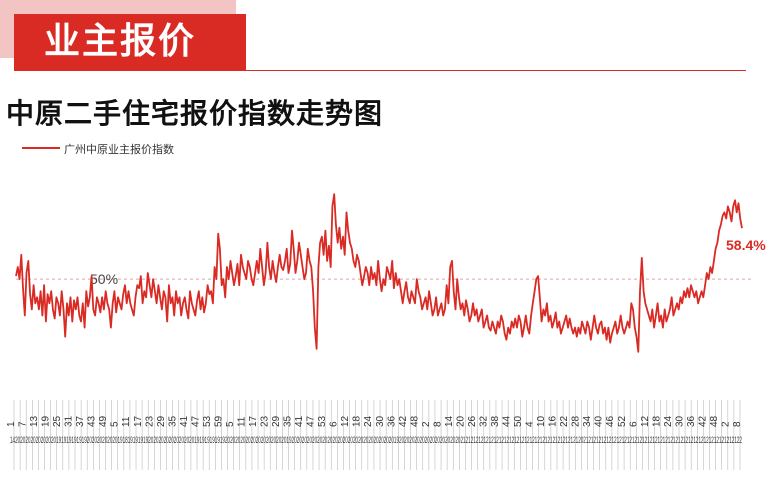 Image resolution: width=778 pixels, height=478 pixels. What do you see at coordinates (507, 421) in the screenshot?
I see `x-tick-label: 44` at bounding box center [507, 421].